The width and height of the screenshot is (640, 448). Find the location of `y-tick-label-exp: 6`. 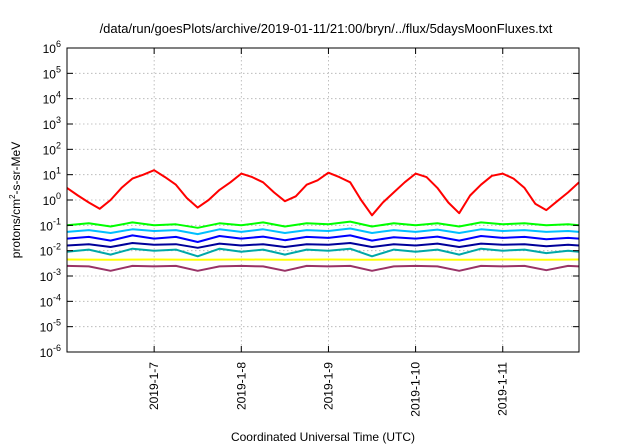

y-tick-label-exp: 6 is located at coordinates (58, 44).